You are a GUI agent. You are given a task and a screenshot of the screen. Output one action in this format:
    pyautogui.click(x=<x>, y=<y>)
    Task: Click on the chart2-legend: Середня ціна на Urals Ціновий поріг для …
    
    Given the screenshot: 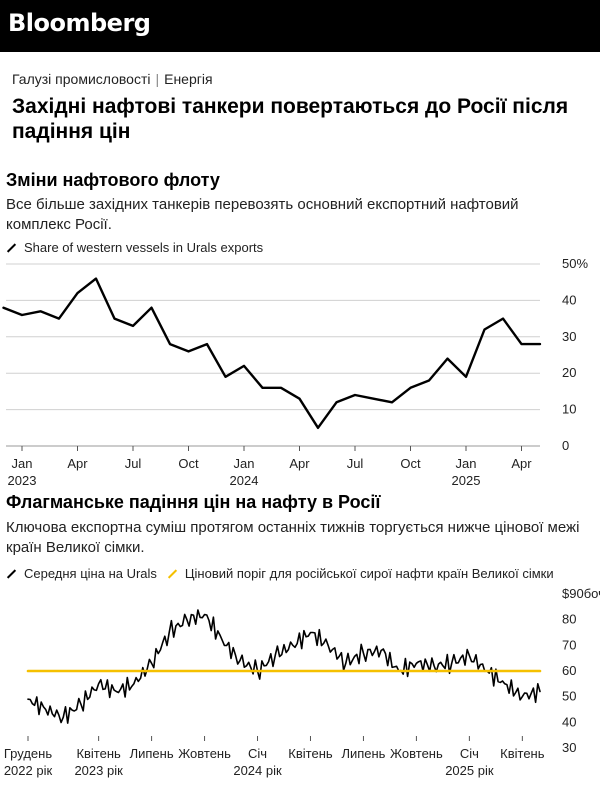 What is the action you would take?
    pyautogui.click(x=285, y=573)
    